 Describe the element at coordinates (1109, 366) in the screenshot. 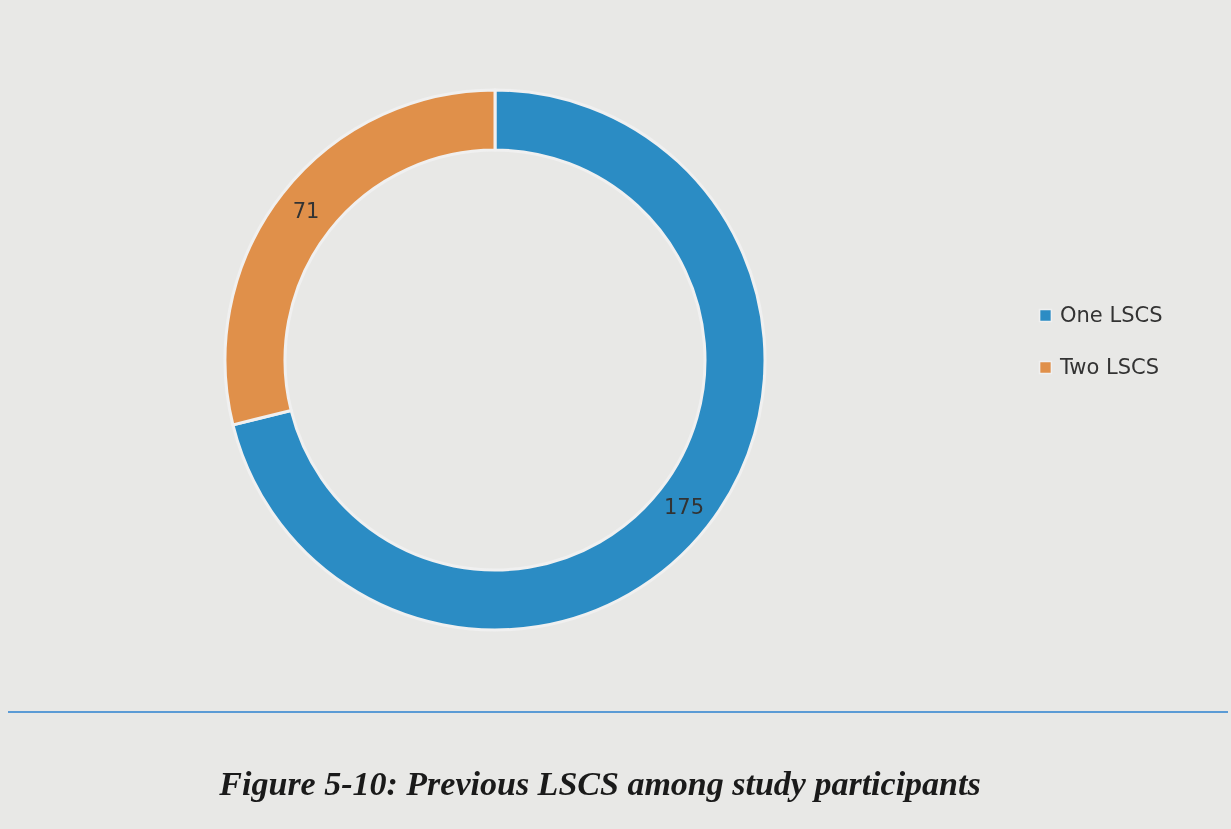

I see `legend-label: Two LSCS` at that location.